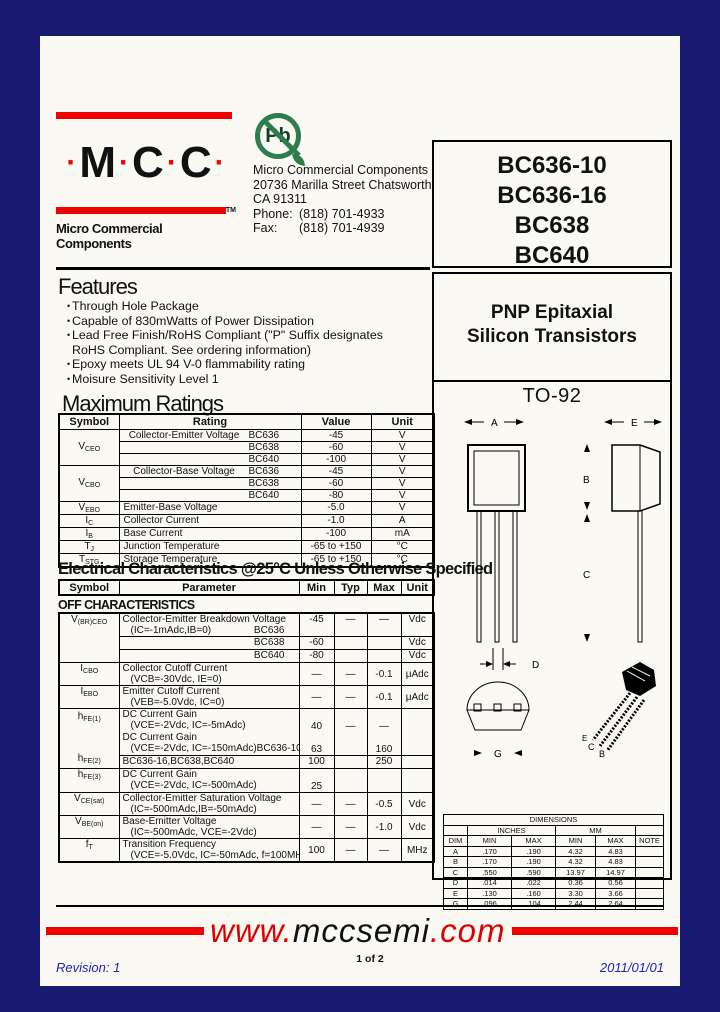 The image size is (720, 1012). Describe the element at coordinates (586, 575) in the screenshot. I see `dim-c-label: C` at that location.